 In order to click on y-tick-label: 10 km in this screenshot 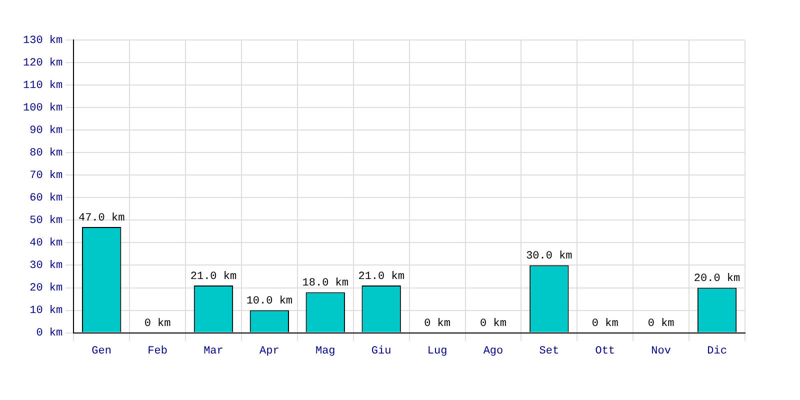, I will do `click(46, 311)`.